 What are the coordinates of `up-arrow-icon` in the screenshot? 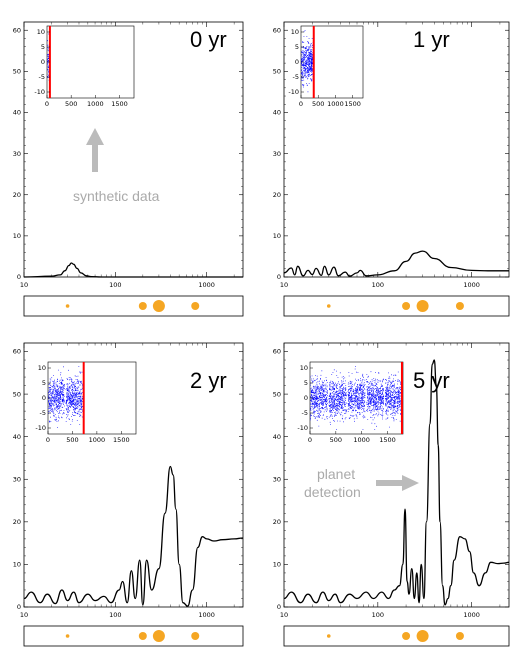 It's located at (95, 150).